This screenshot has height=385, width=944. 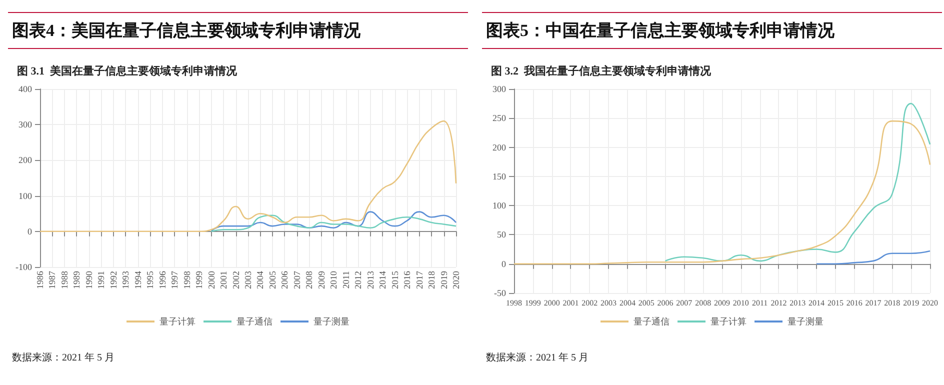 What do you see at coordinates (52, 279) in the screenshot?
I see `x-tick-label: 1987` at bounding box center [52, 279].